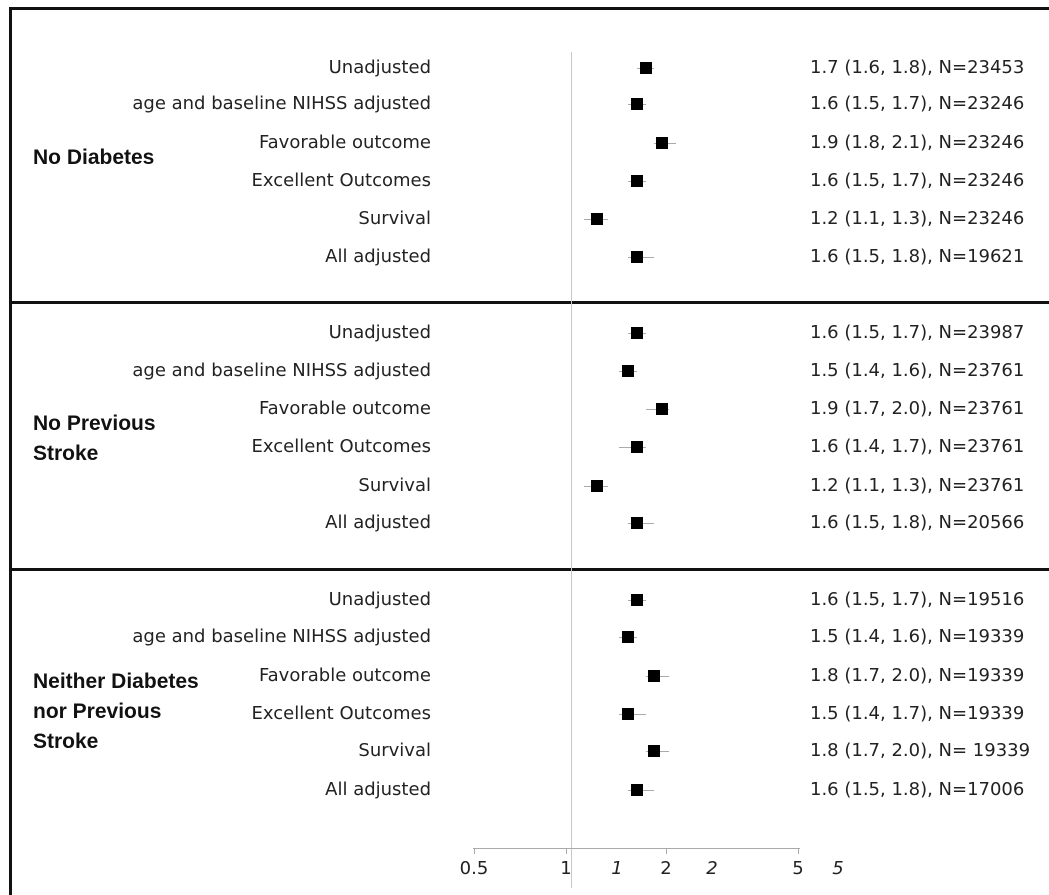 The height and width of the screenshot is (895, 1049). Describe the element at coordinates (920, 750) in the screenshot. I see `row-value: 1.8 (1.7, 2.0), N= 19339` at that location.